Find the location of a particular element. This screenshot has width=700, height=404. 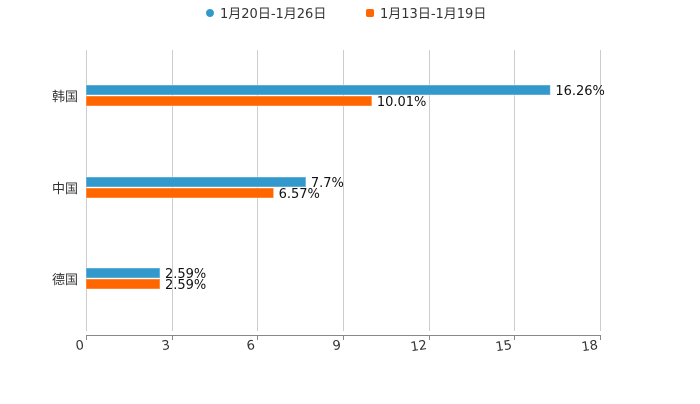

x-axis: 0 3 6 9 12 15 18 is located at coordinates (338, 345).